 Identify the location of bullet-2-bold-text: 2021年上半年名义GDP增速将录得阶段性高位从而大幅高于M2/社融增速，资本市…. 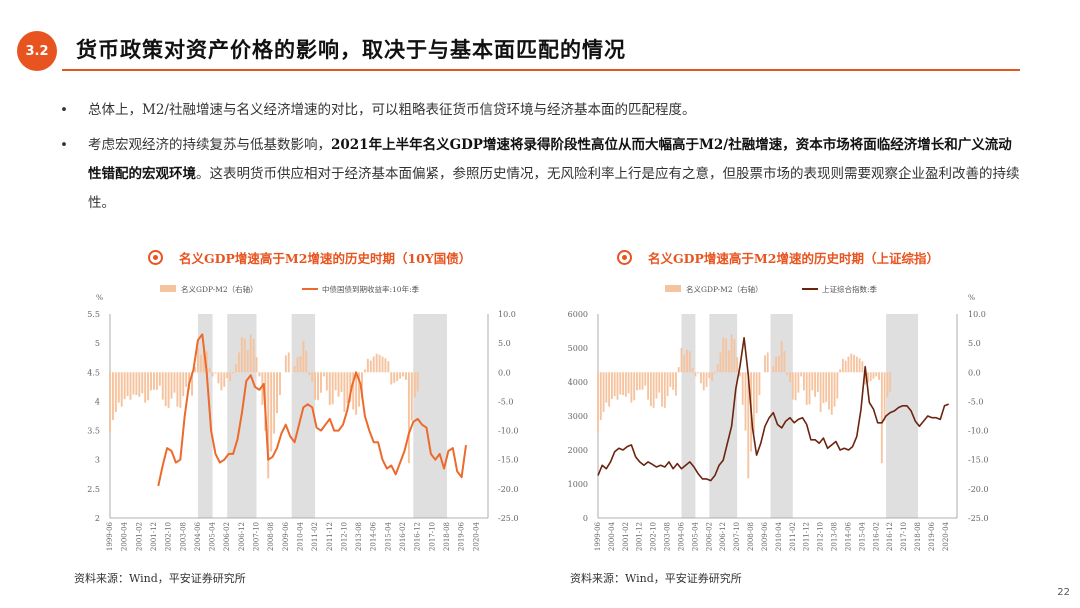
(550, 159).